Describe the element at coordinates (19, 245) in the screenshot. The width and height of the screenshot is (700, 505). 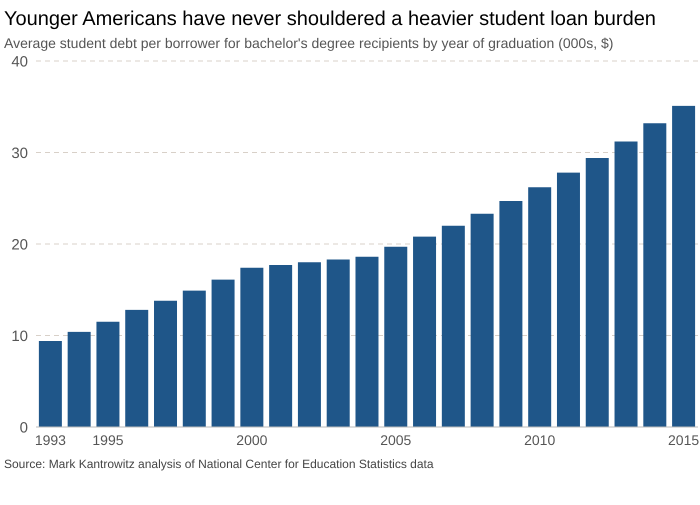
I see `y-tick-label: 20` at that location.